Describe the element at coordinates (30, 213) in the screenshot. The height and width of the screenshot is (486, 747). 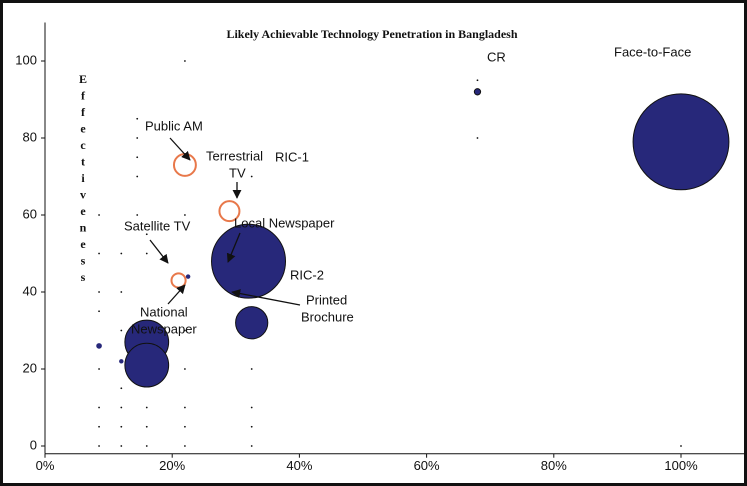
I see `y-tick-label: 60` at that location.